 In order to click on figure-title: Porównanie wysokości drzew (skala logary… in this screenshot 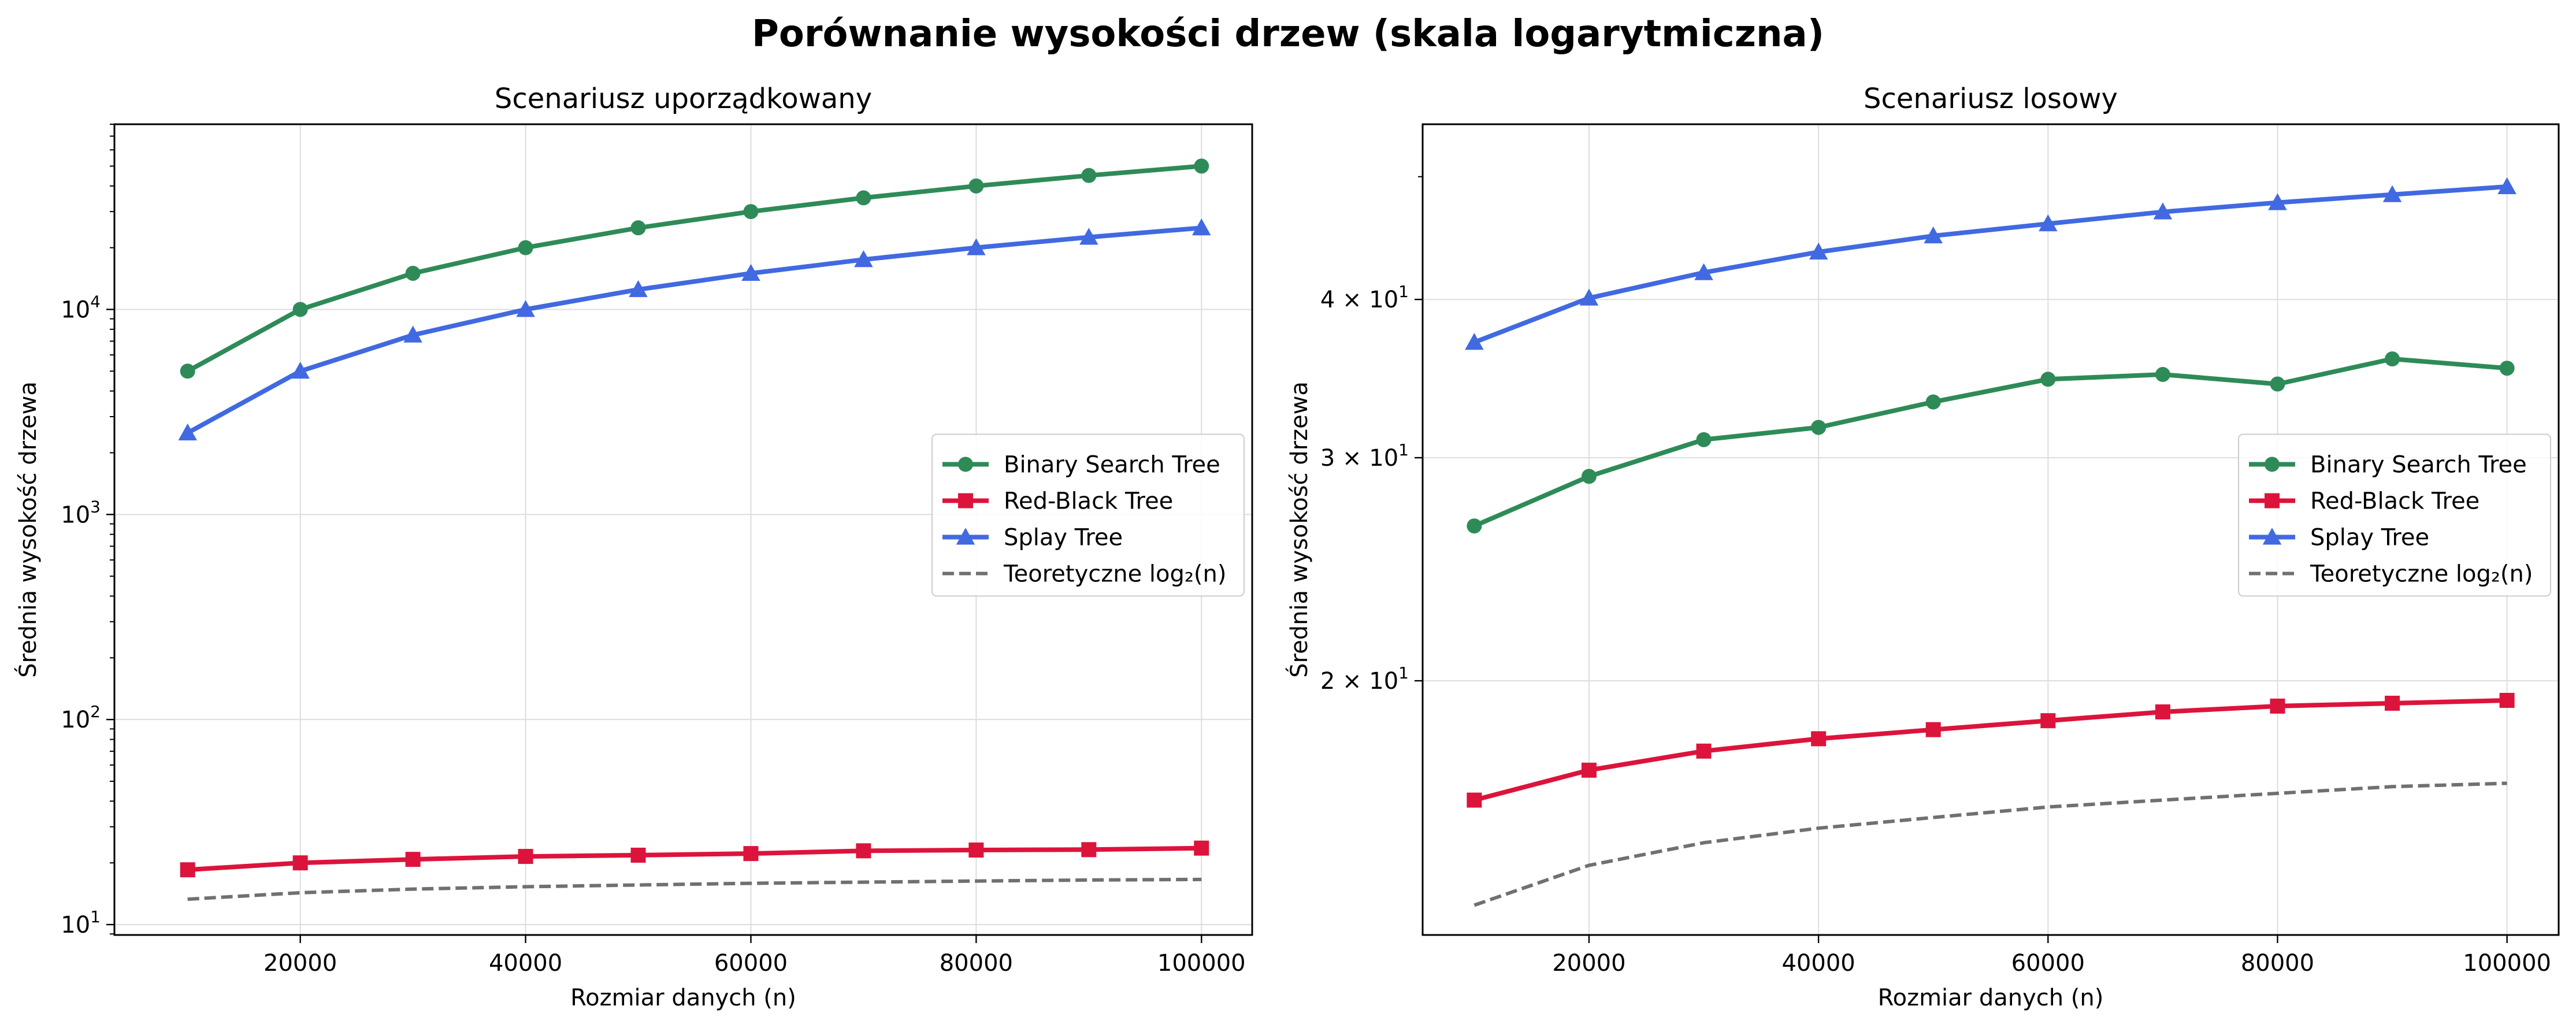, I will do `click(1288, 34)`.